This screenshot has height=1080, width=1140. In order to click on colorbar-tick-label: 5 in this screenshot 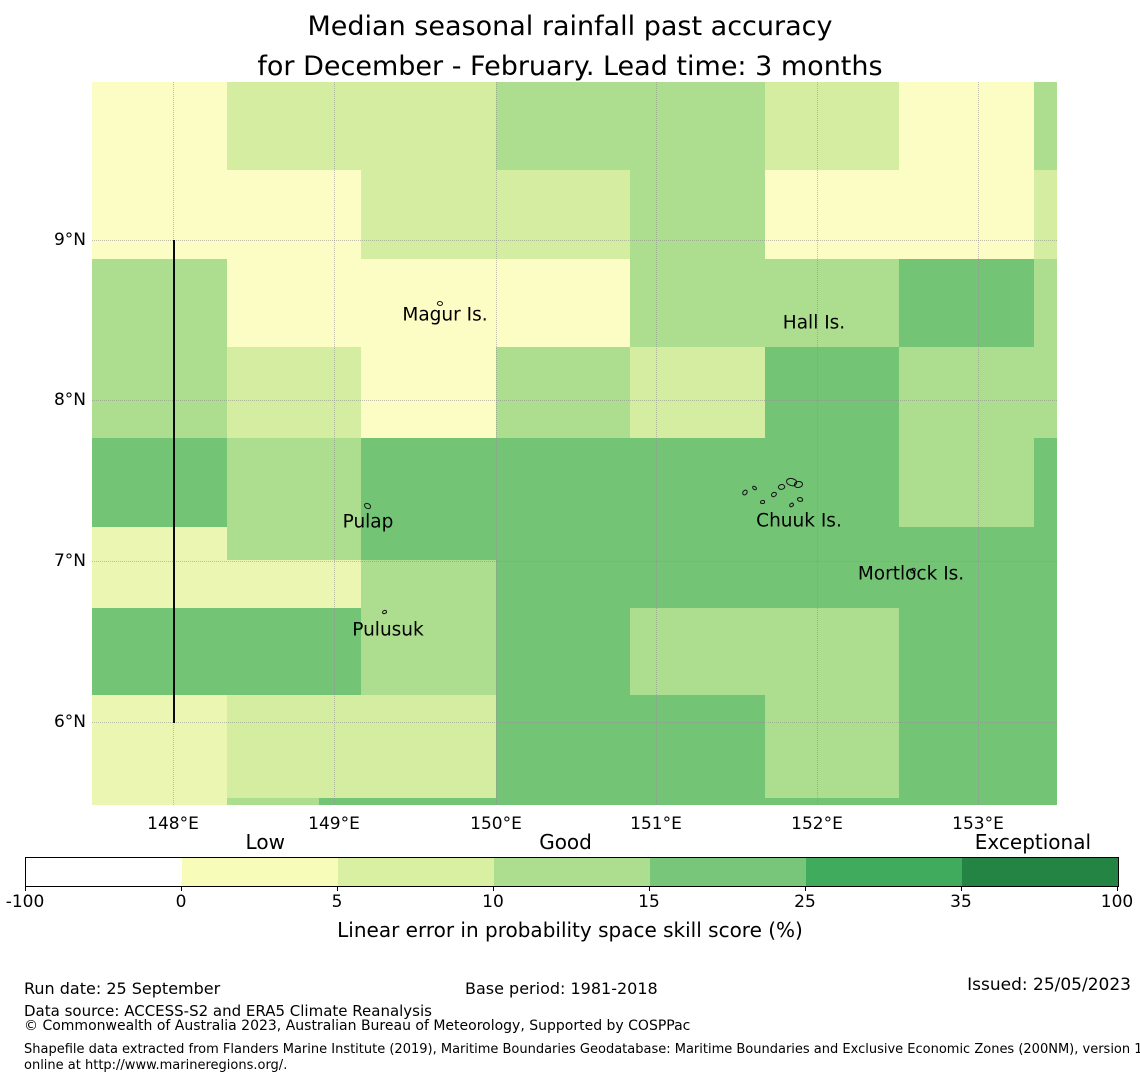, I will do `click(337, 902)`.